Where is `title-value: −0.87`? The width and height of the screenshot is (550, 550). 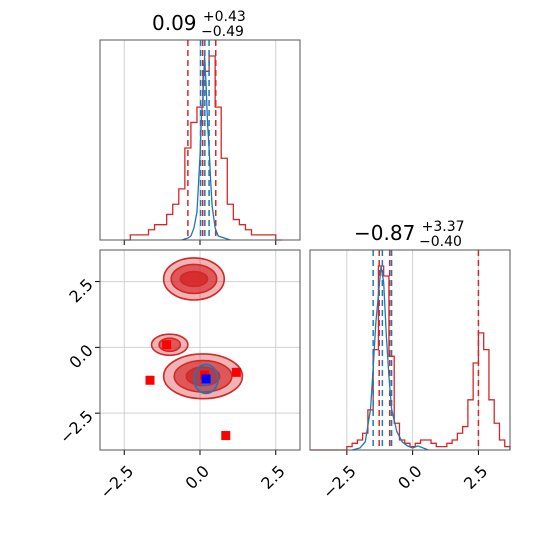 title-value: −0.87 is located at coordinates (384, 233).